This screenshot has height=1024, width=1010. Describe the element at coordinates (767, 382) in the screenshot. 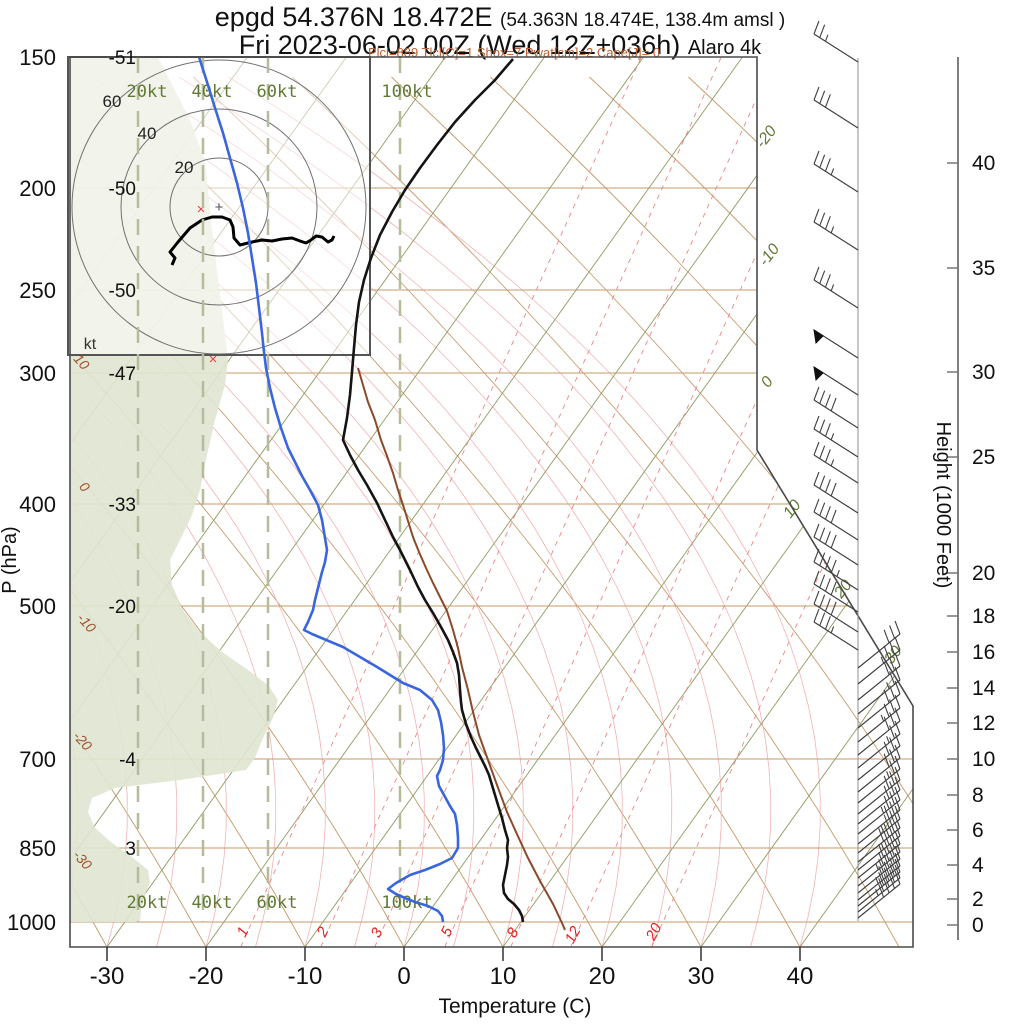

I see `isotherm-label: 0` at that location.